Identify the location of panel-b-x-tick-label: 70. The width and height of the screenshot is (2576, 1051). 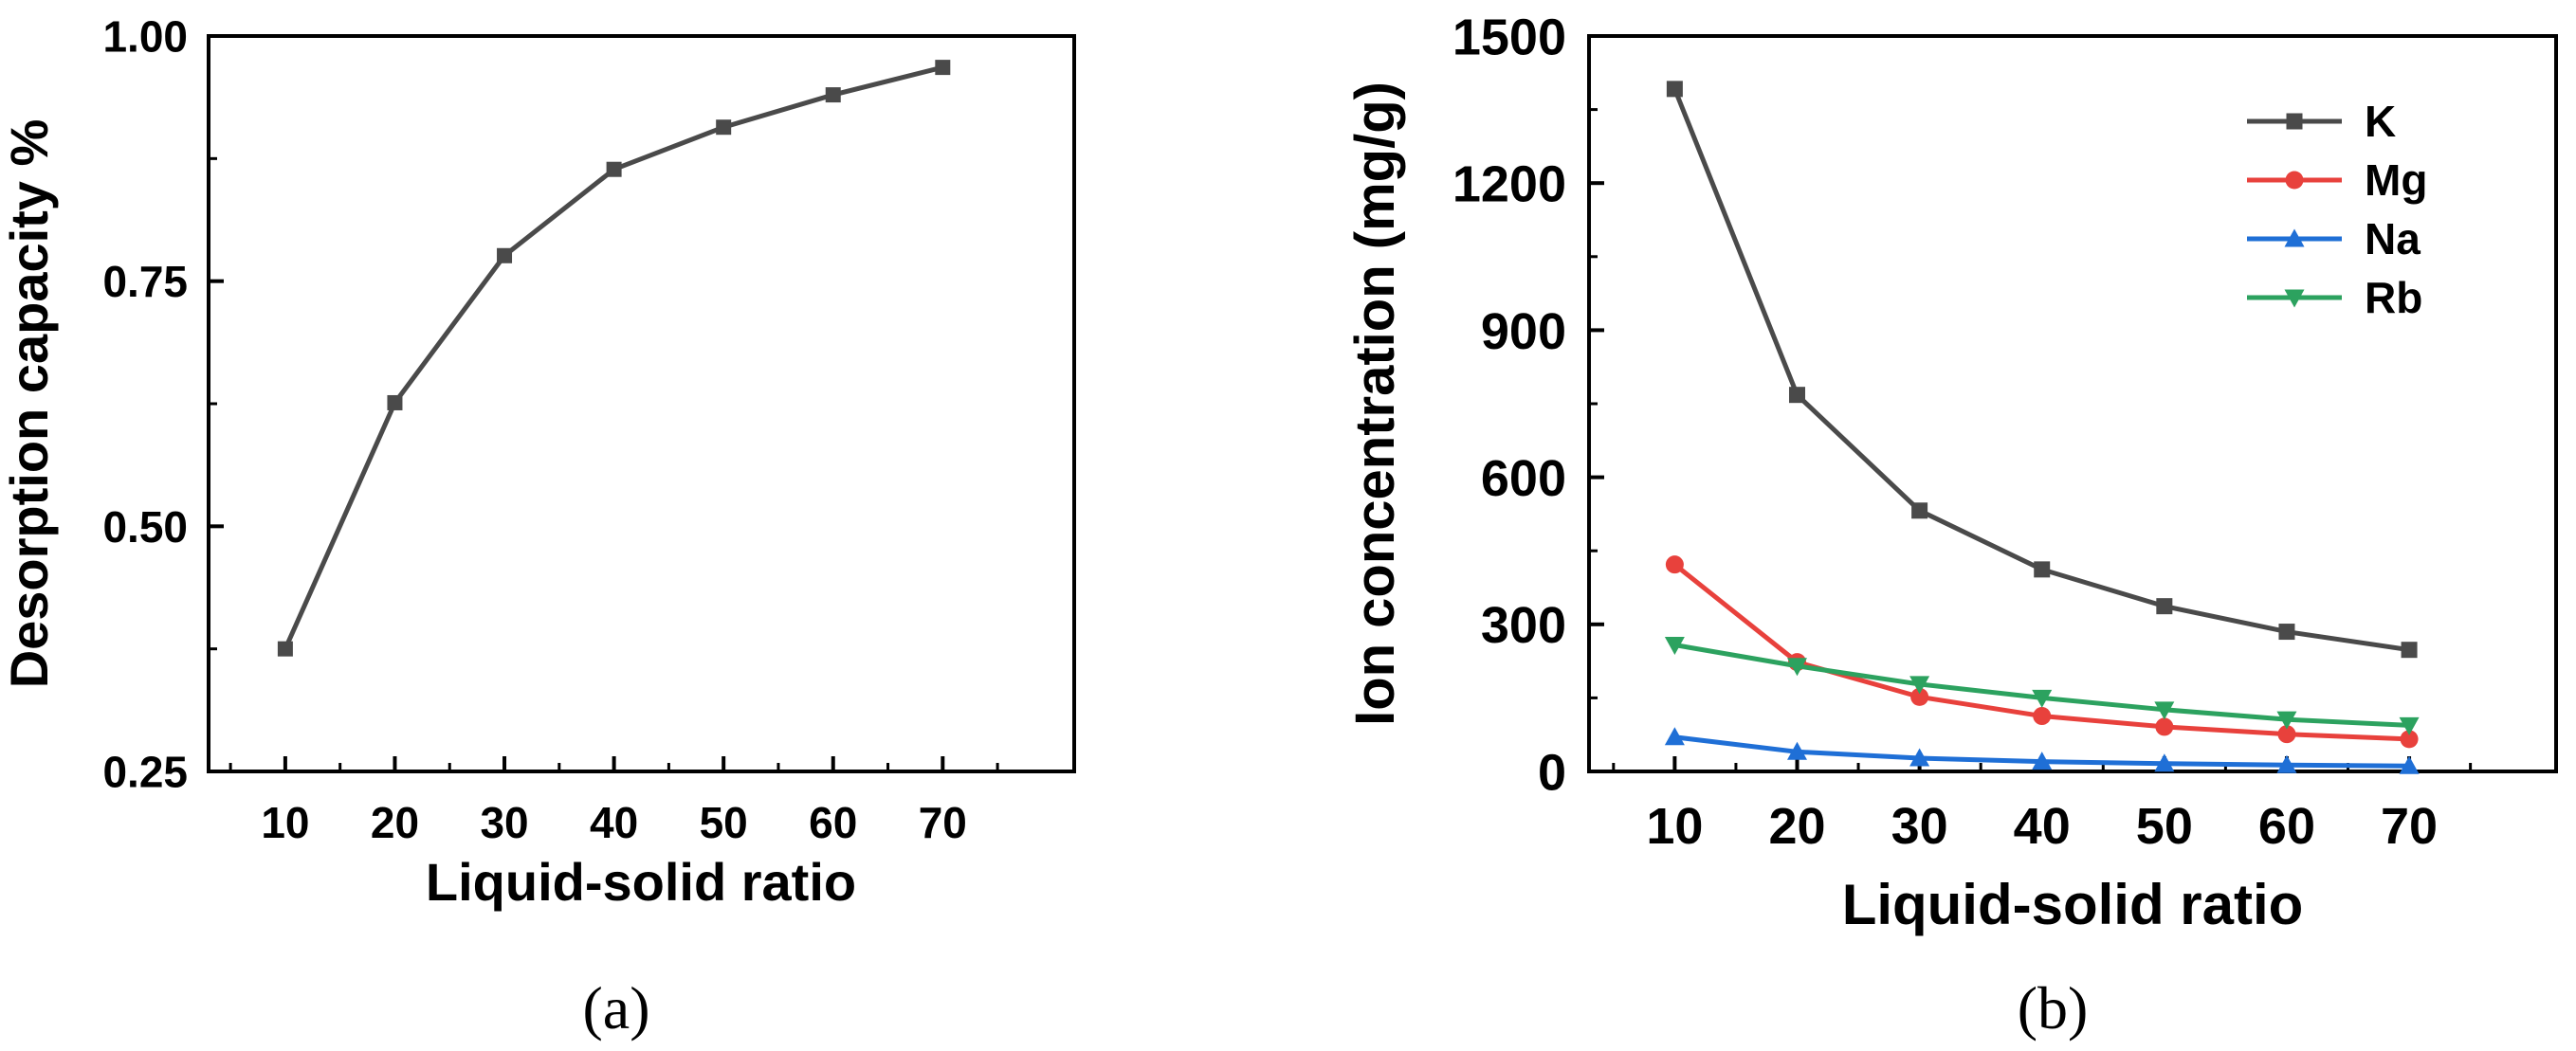
(2409, 826).